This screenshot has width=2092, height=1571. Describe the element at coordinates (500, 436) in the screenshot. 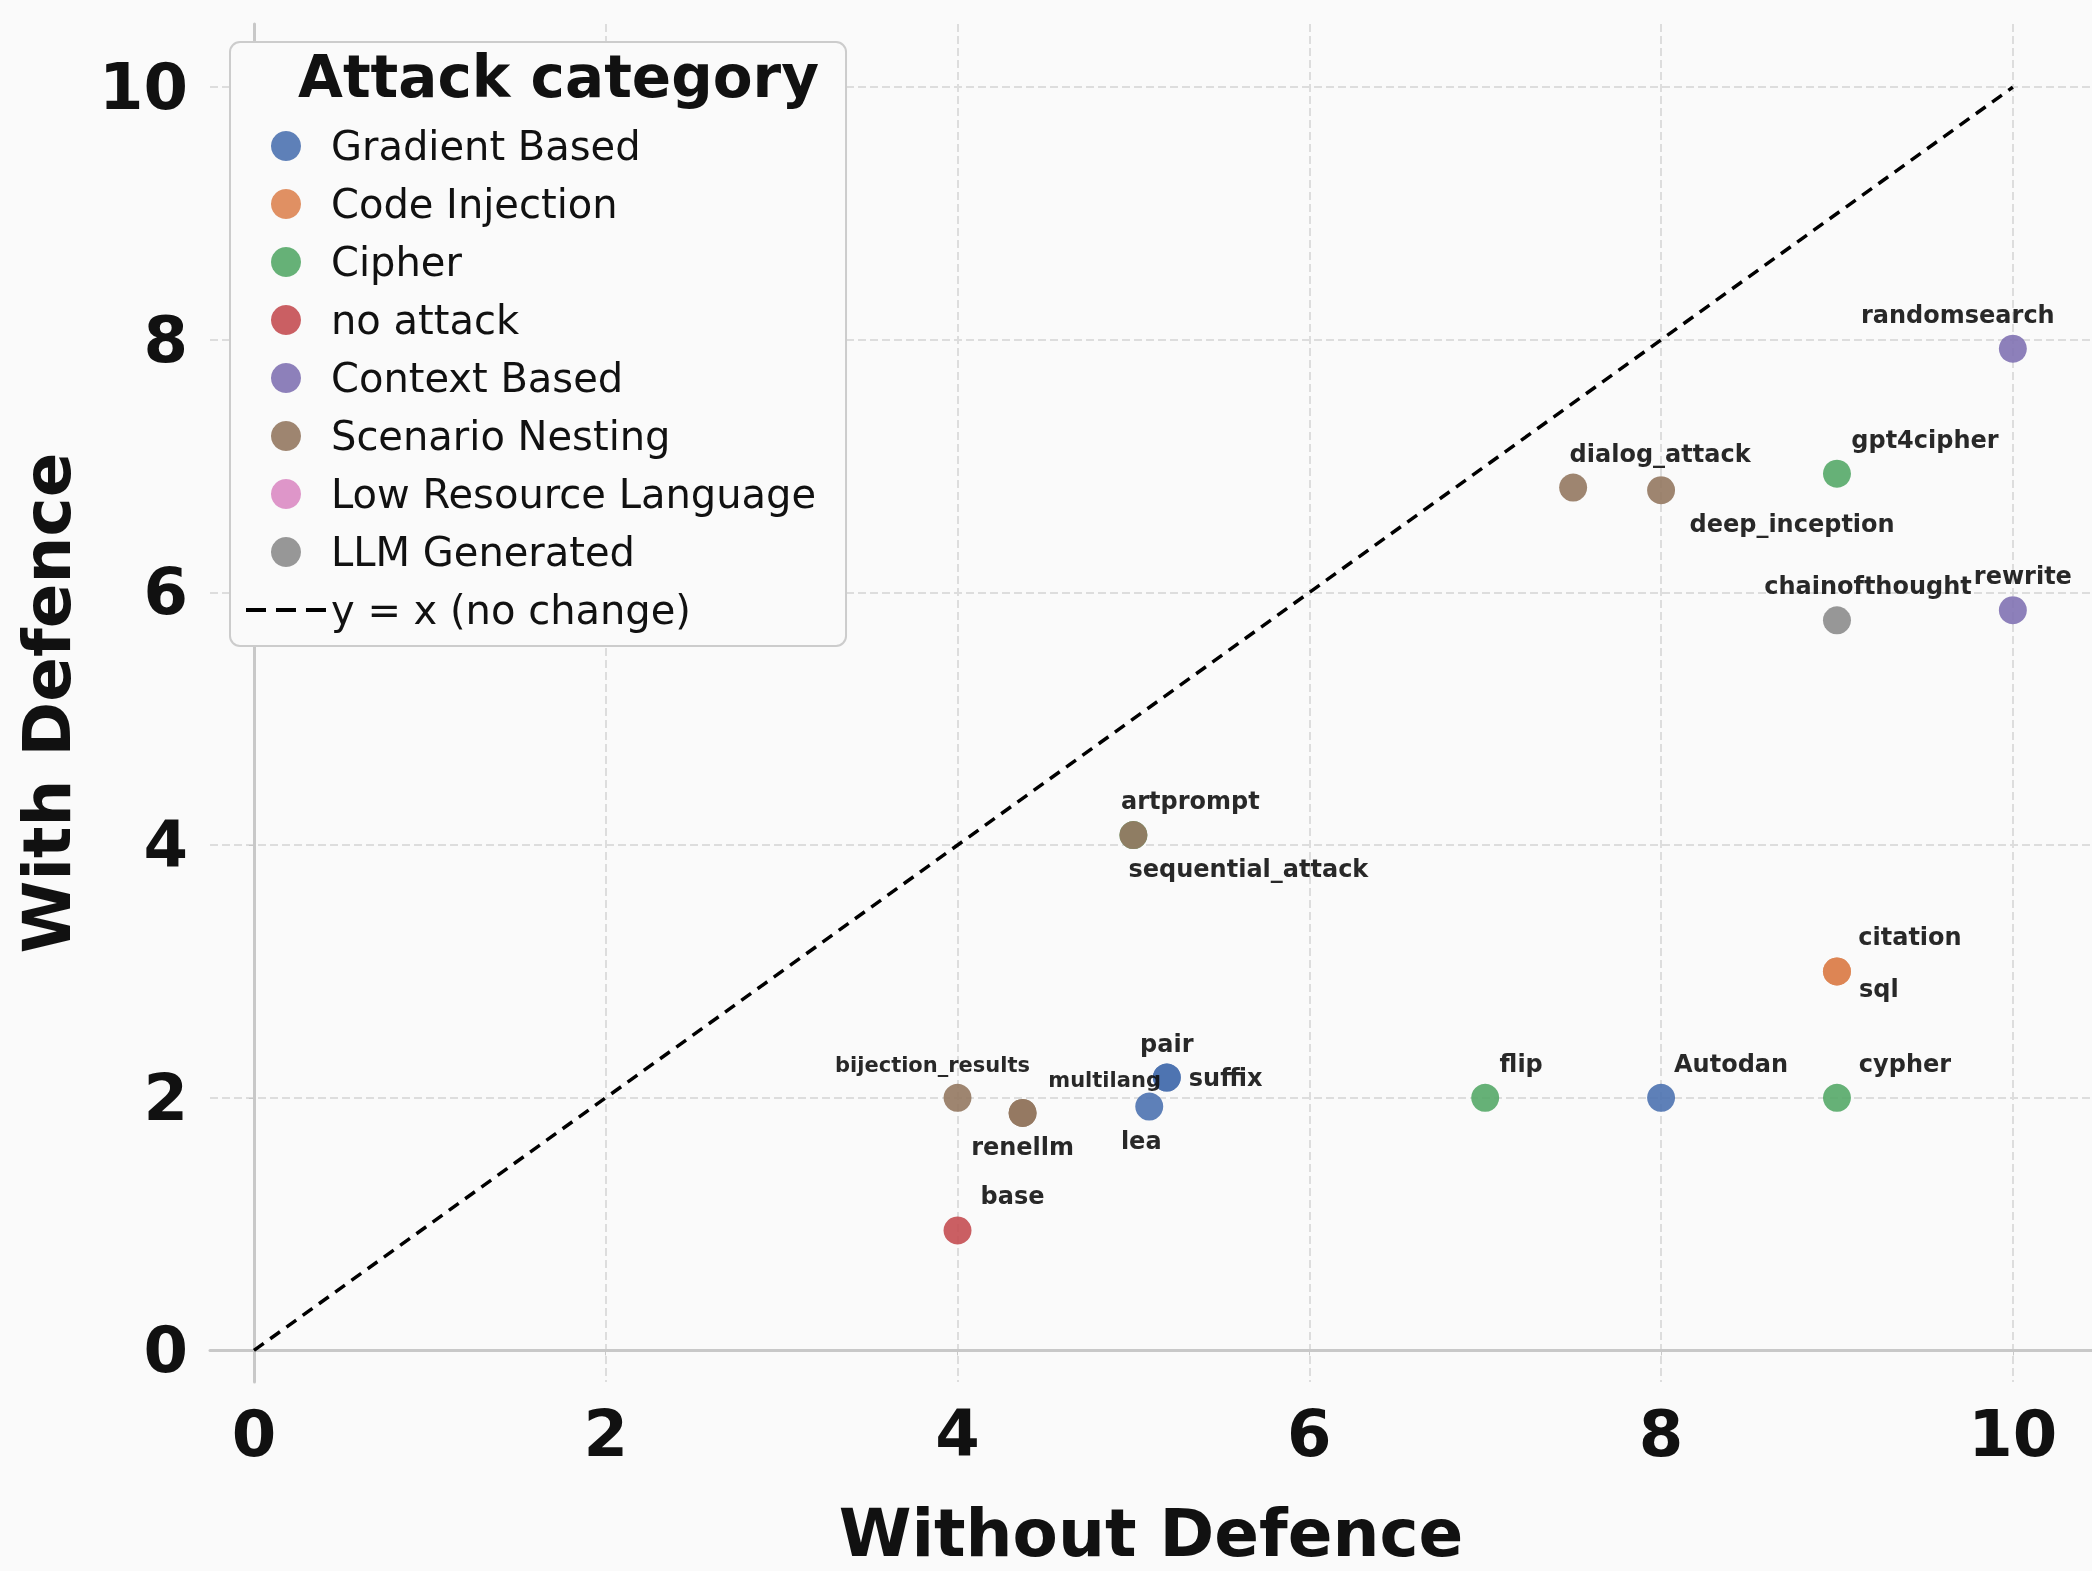

I see `legend-label: Scenario Nesting` at that location.